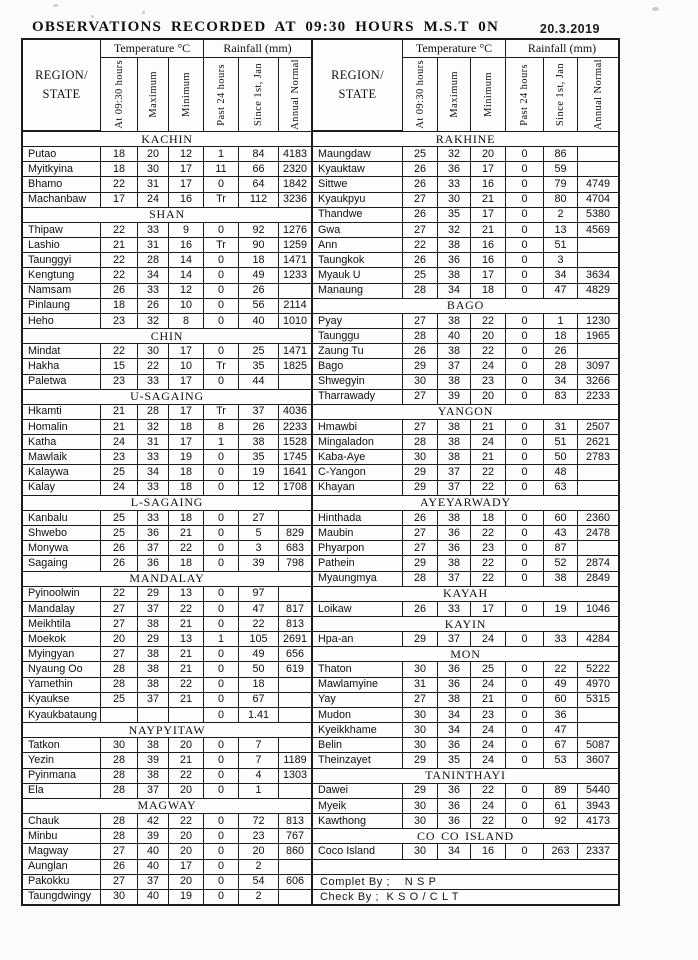 This screenshot has height=960, width=698. Describe the element at coordinates (153, 275) in the screenshot. I see `temp-max-cell: 34` at that location.